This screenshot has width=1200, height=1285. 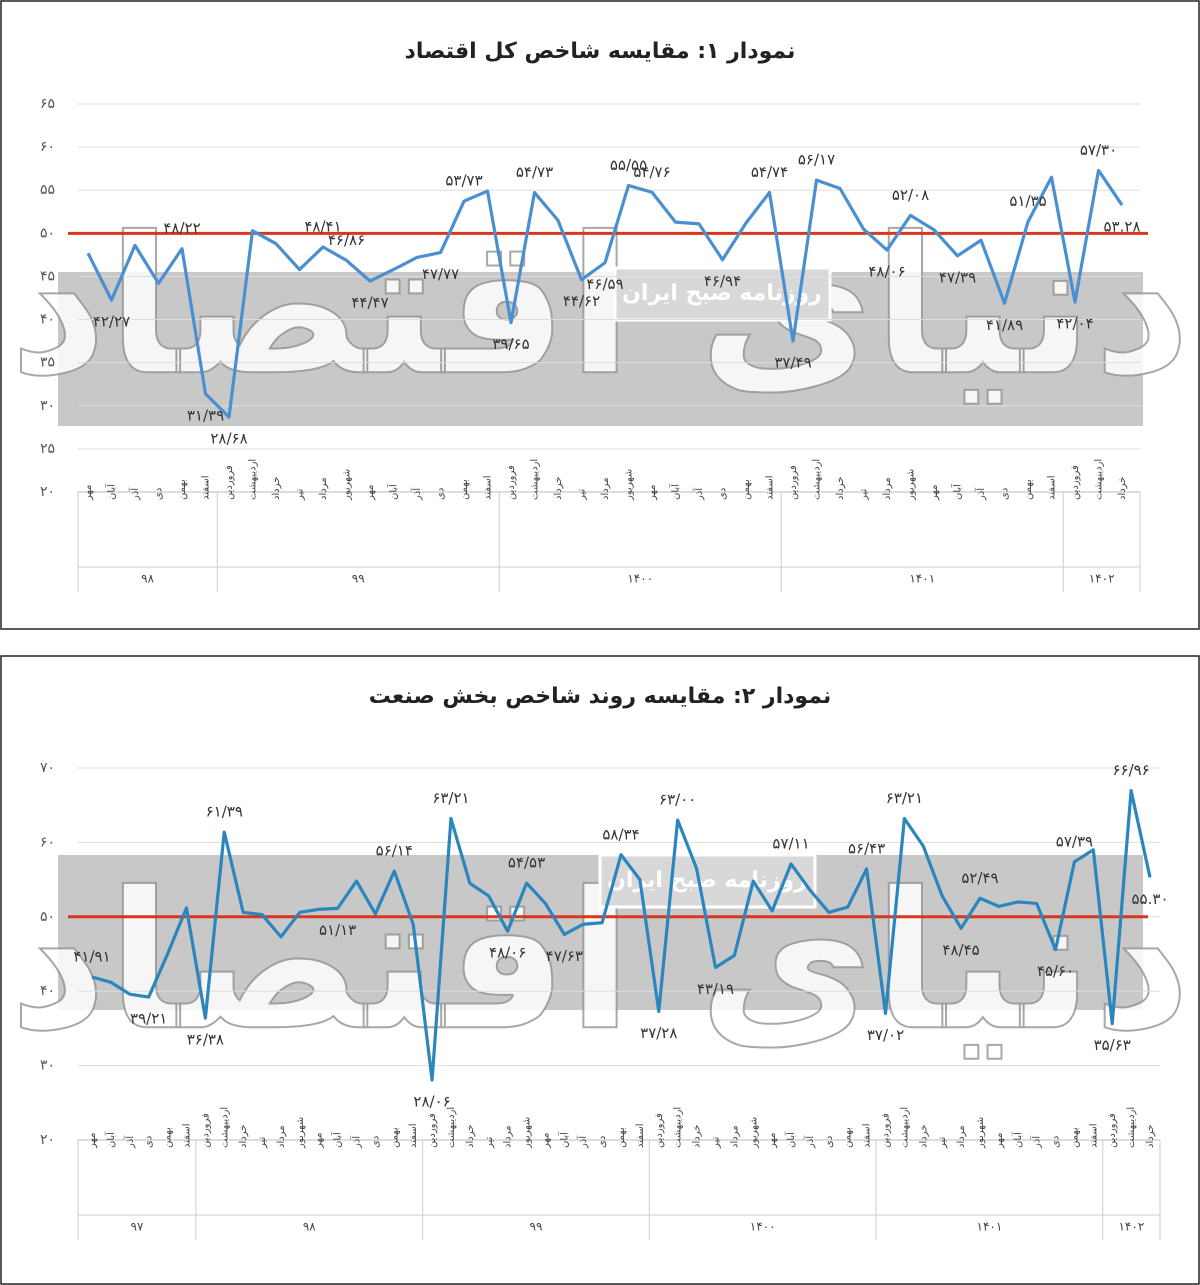 What do you see at coordinates (394, 851) in the screenshot?
I see `data-label: ۵۶/۱۴` at bounding box center [394, 851].